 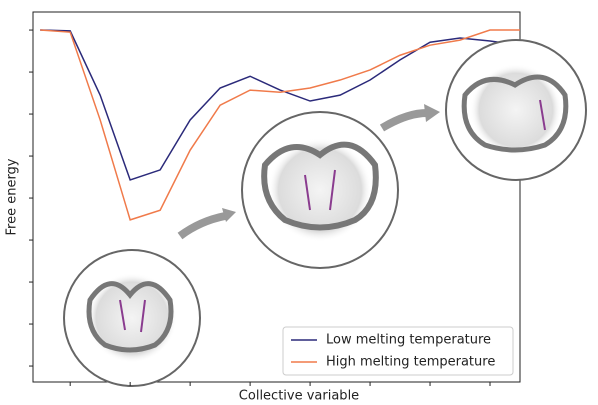 What do you see at coordinates (299, 396) in the screenshot?
I see `x-axis-label: Collective variable` at bounding box center [299, 396].